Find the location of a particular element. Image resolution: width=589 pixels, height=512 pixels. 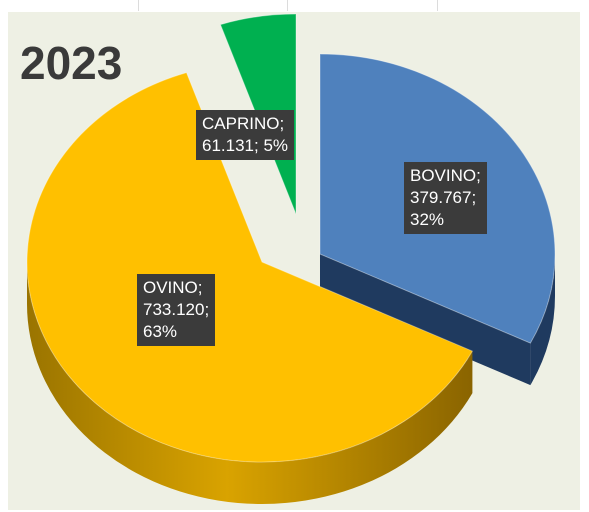

data-label-line: 32% is located at coordinates (427, 219).